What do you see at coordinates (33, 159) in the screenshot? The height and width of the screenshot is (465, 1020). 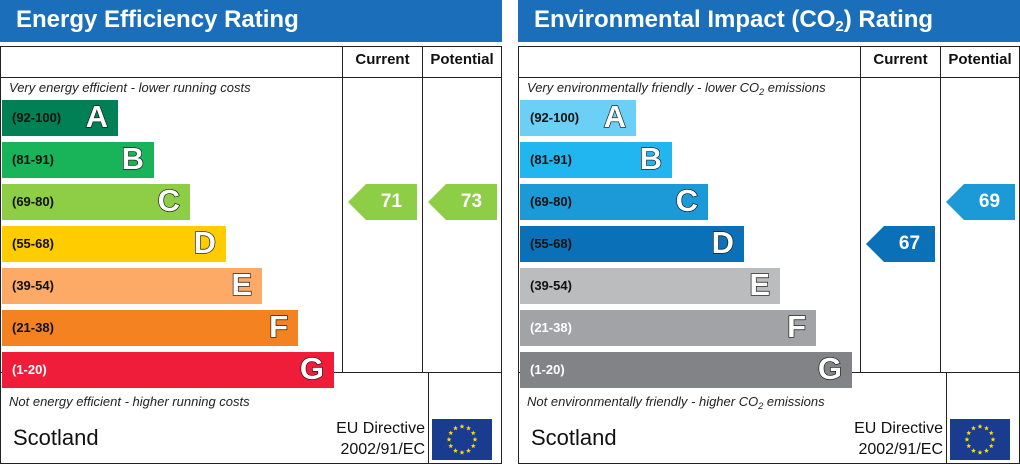 I see `band-range: (81-91)` at bounding box center [33, 159].